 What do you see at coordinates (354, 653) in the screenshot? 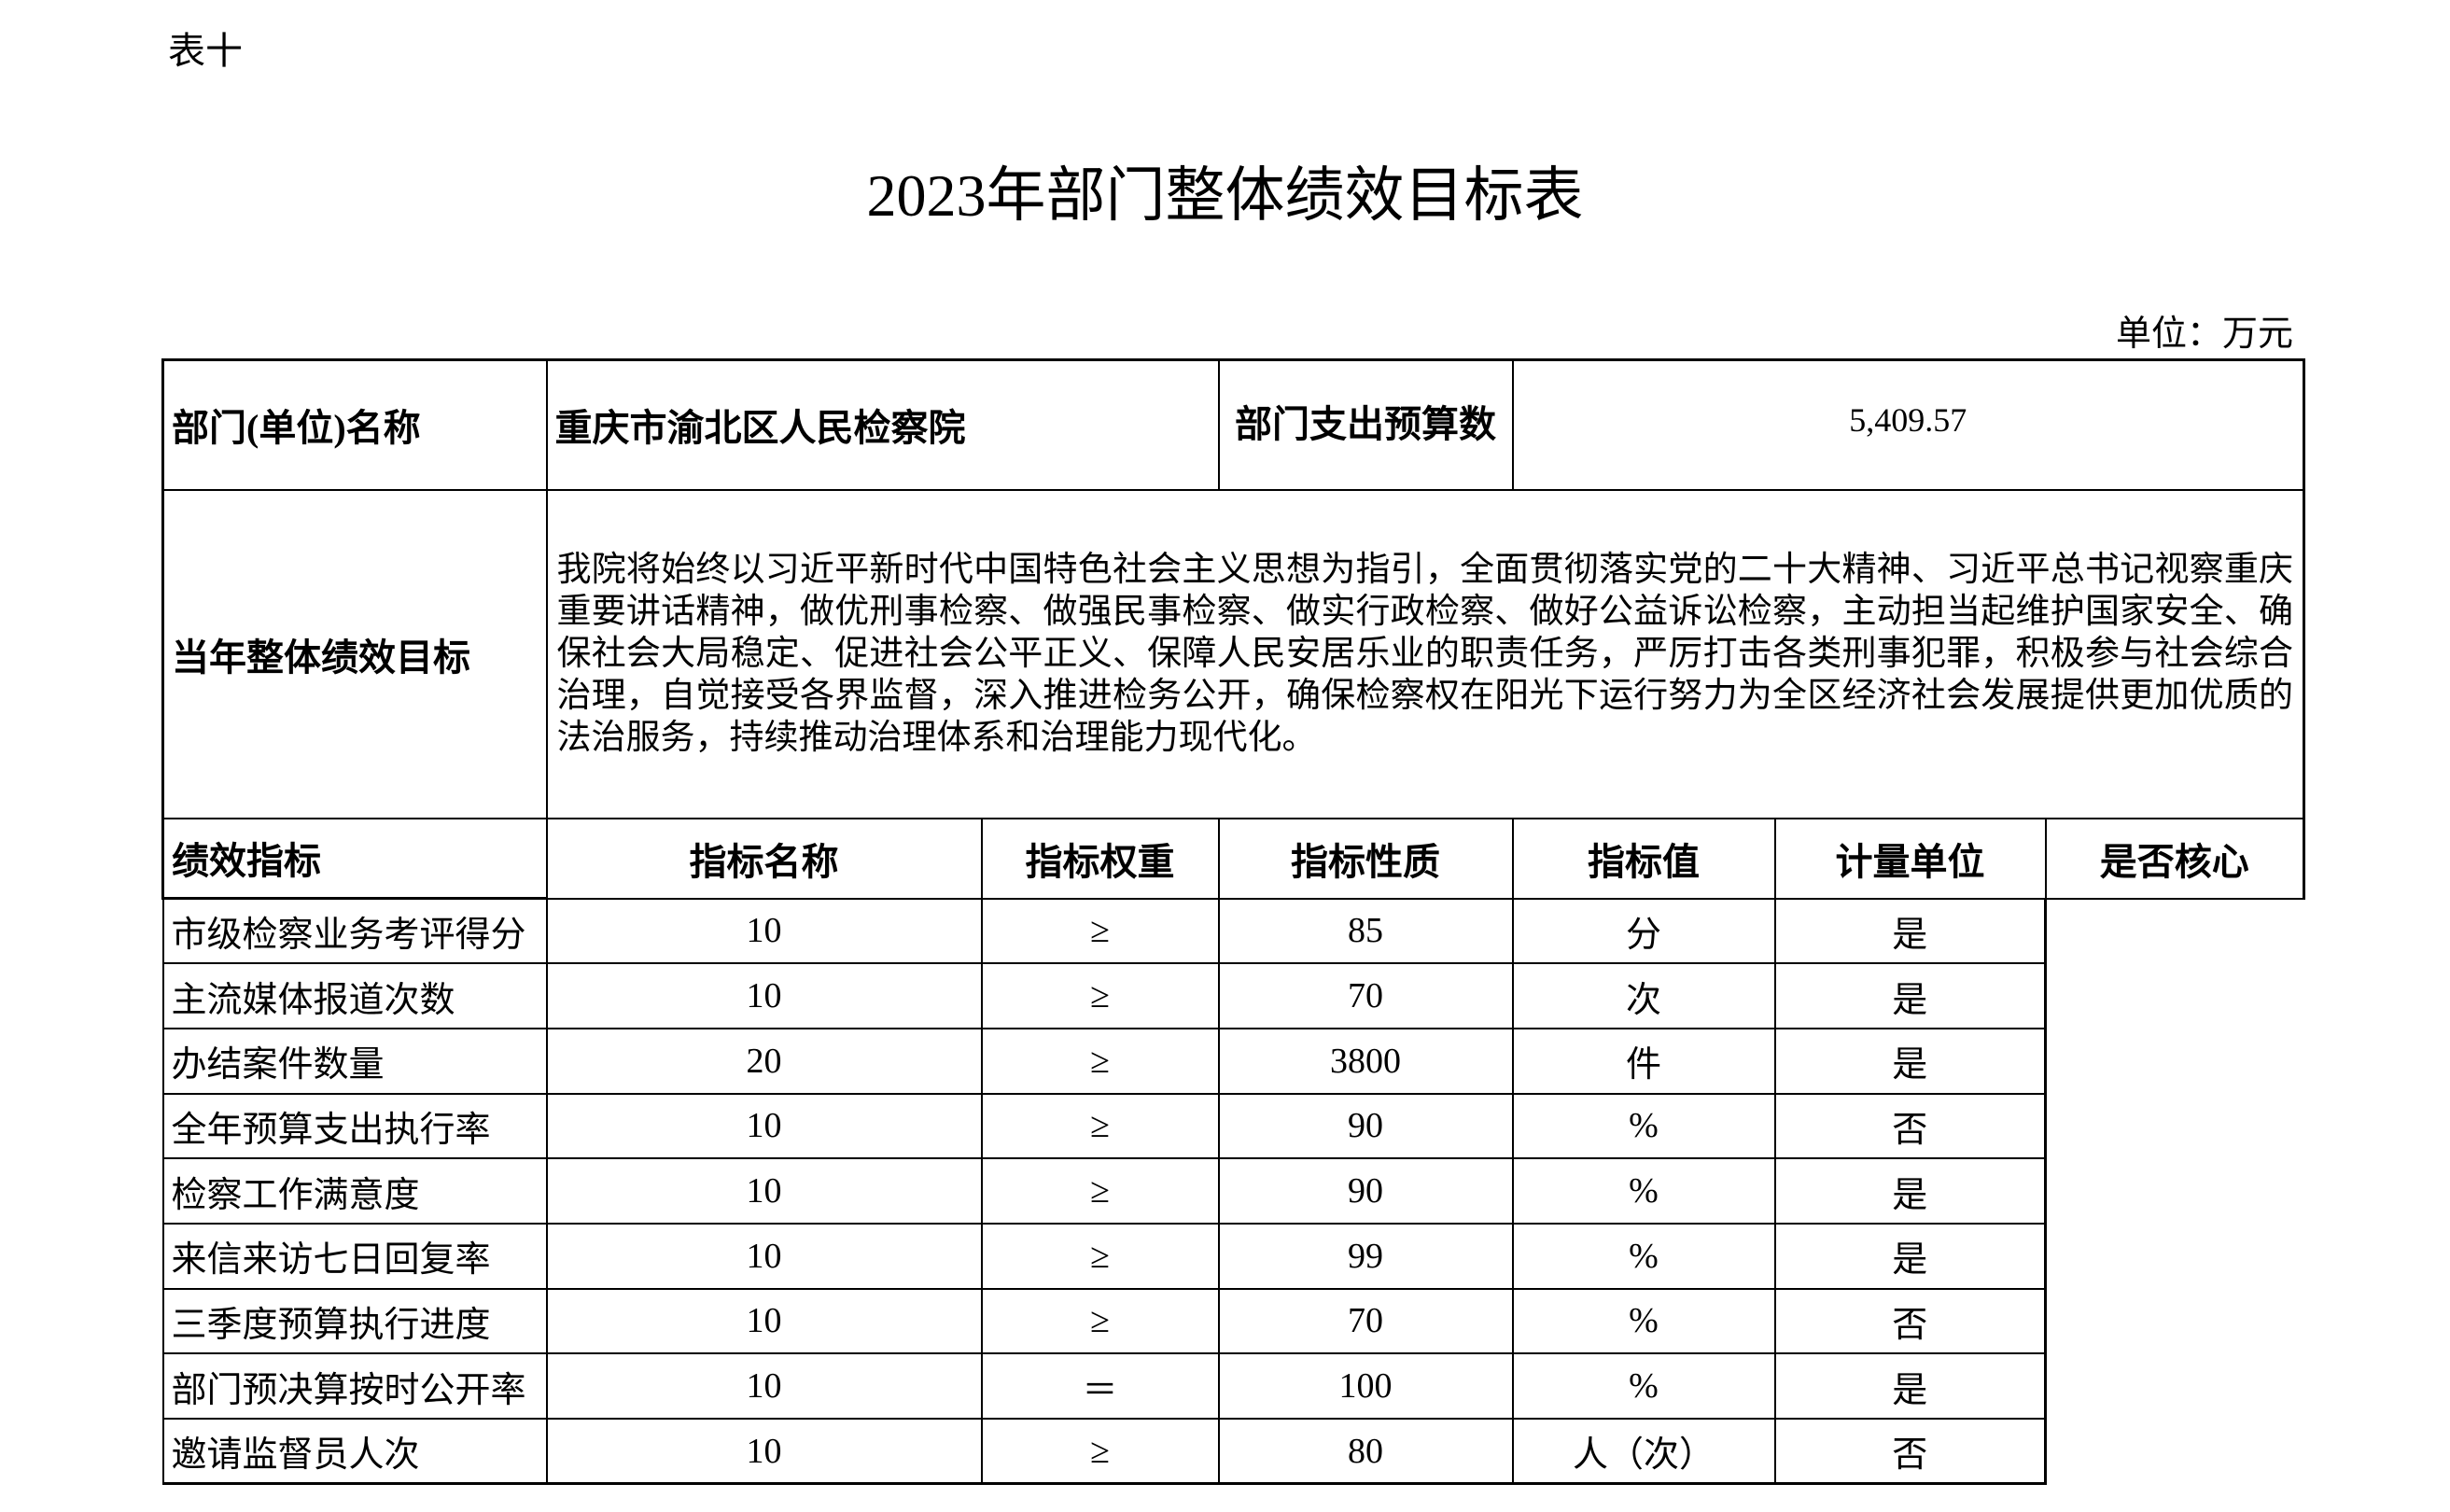
I see `goal-label: 当年整体绩效目标` at bounding box center [354, 653].